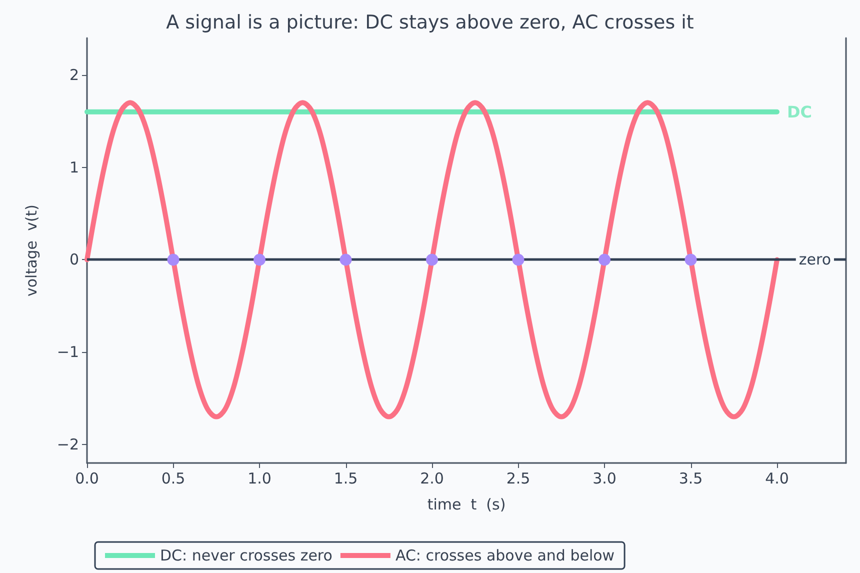  What do you see at coordinates (31, 250) in the screenshot?
I see `y-axis-title: voltage v(t)` at bounding box center [31, 250].